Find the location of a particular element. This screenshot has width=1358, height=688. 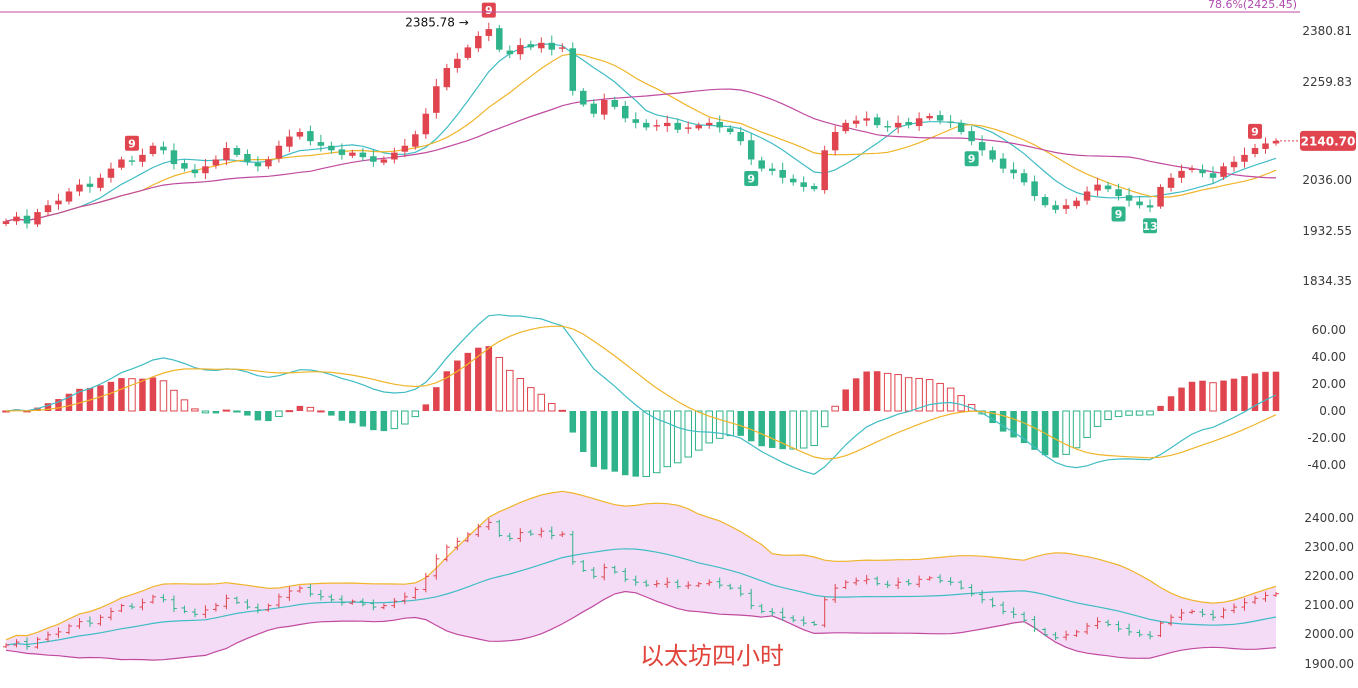

chart-caption: 以太坊四小时 is located at coordinates (712, 656).